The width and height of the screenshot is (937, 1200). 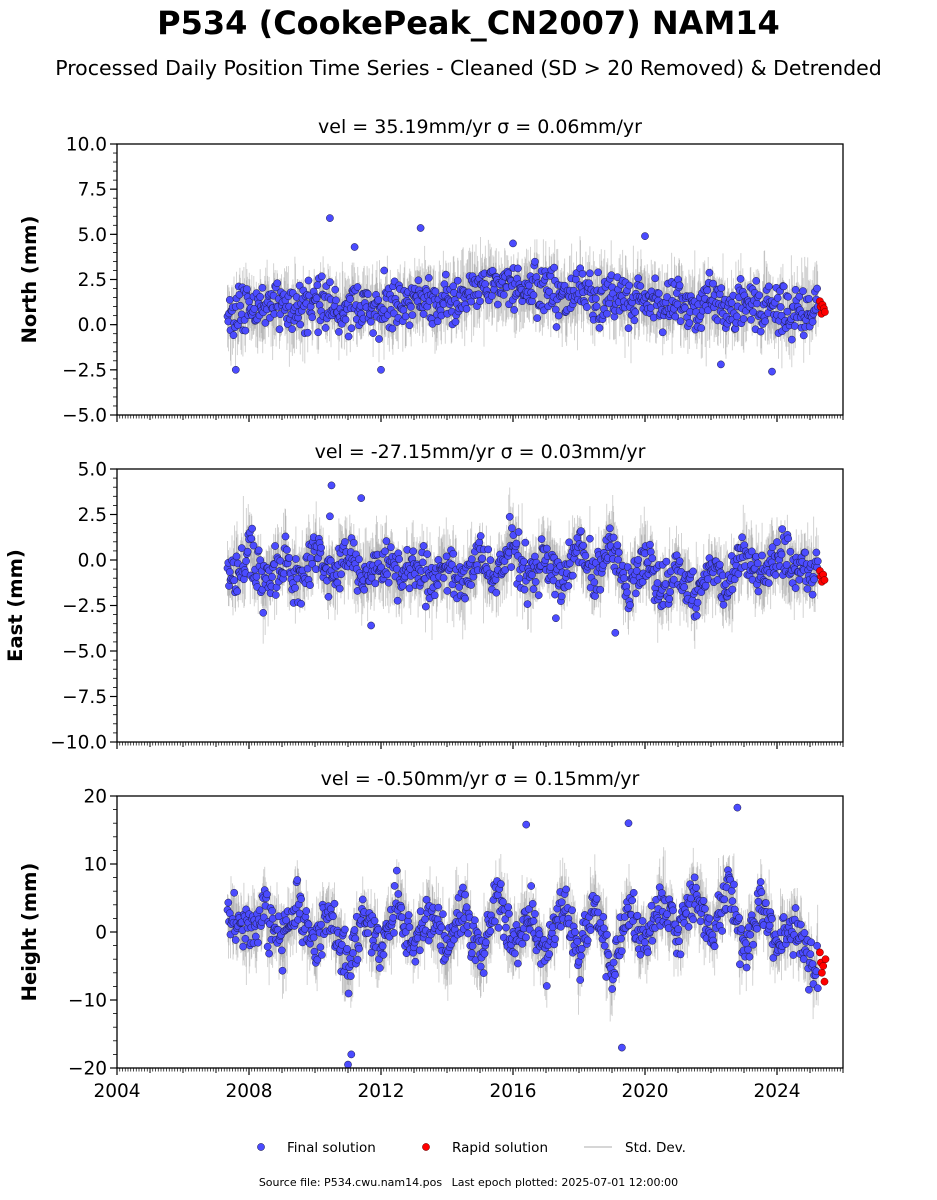 I want to click on y-tick-label: 5.0, so click(x=92, y=470).